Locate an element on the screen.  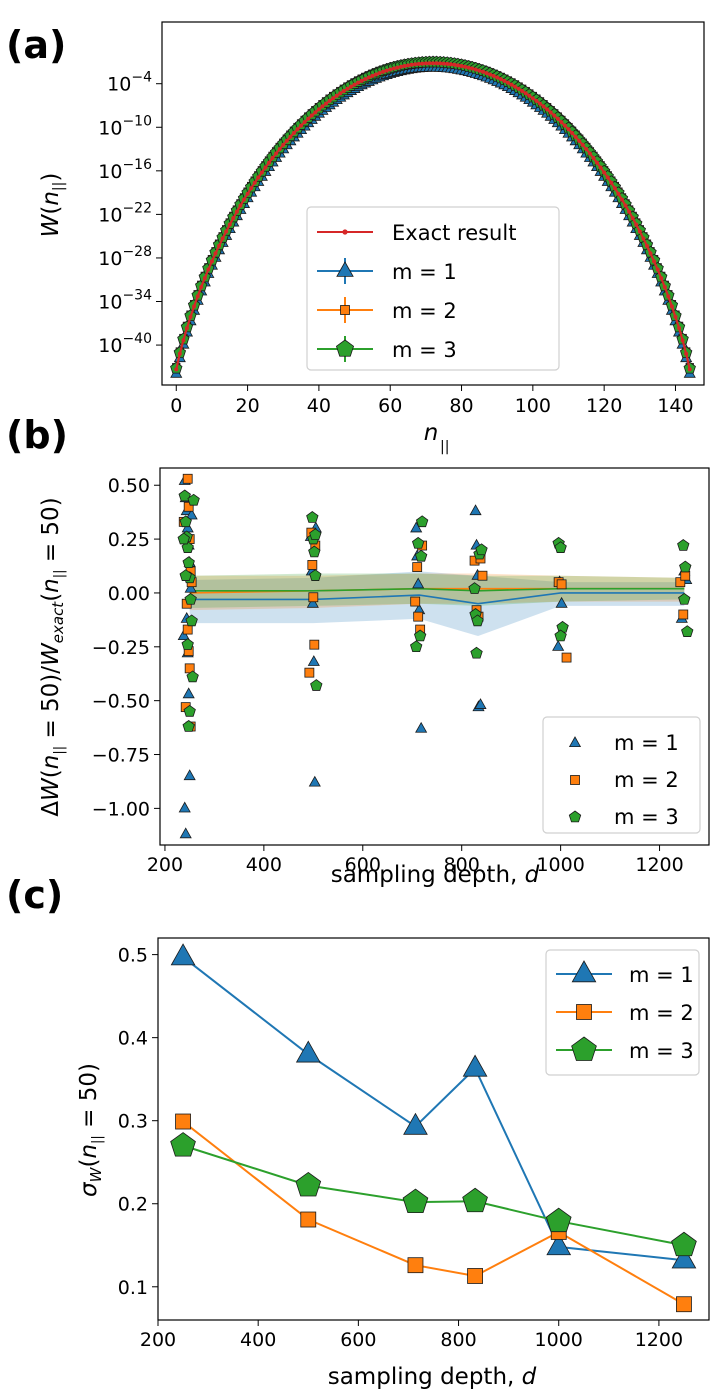
panel-a-x-tick-label: 40 is located at coordinates (319, 406).